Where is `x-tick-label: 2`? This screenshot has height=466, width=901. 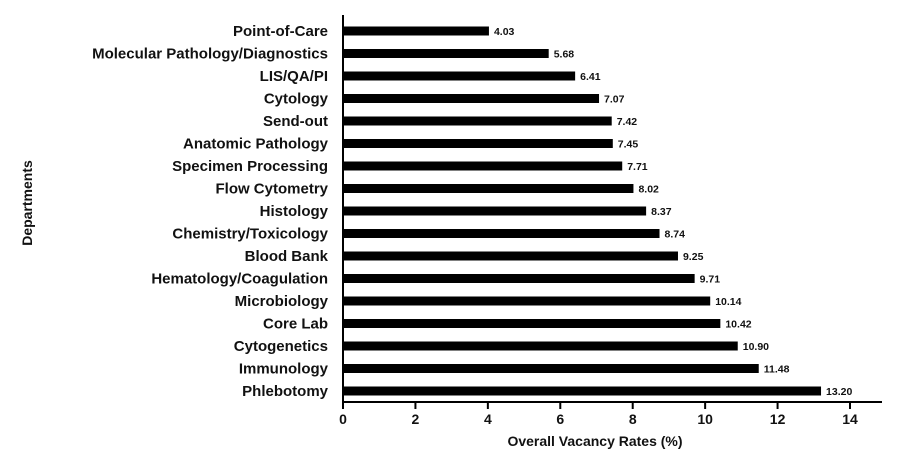
x-tick-label: 2 is located at coordinates (416, 419).